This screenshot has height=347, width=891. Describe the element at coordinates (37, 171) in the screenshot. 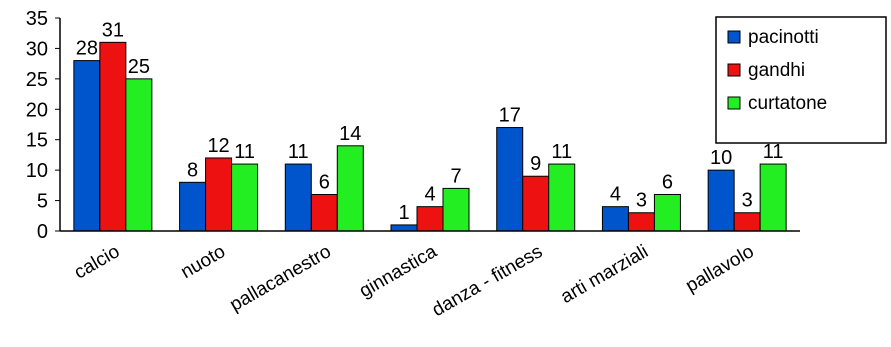

I see `y-tick-label: 10` at that location.